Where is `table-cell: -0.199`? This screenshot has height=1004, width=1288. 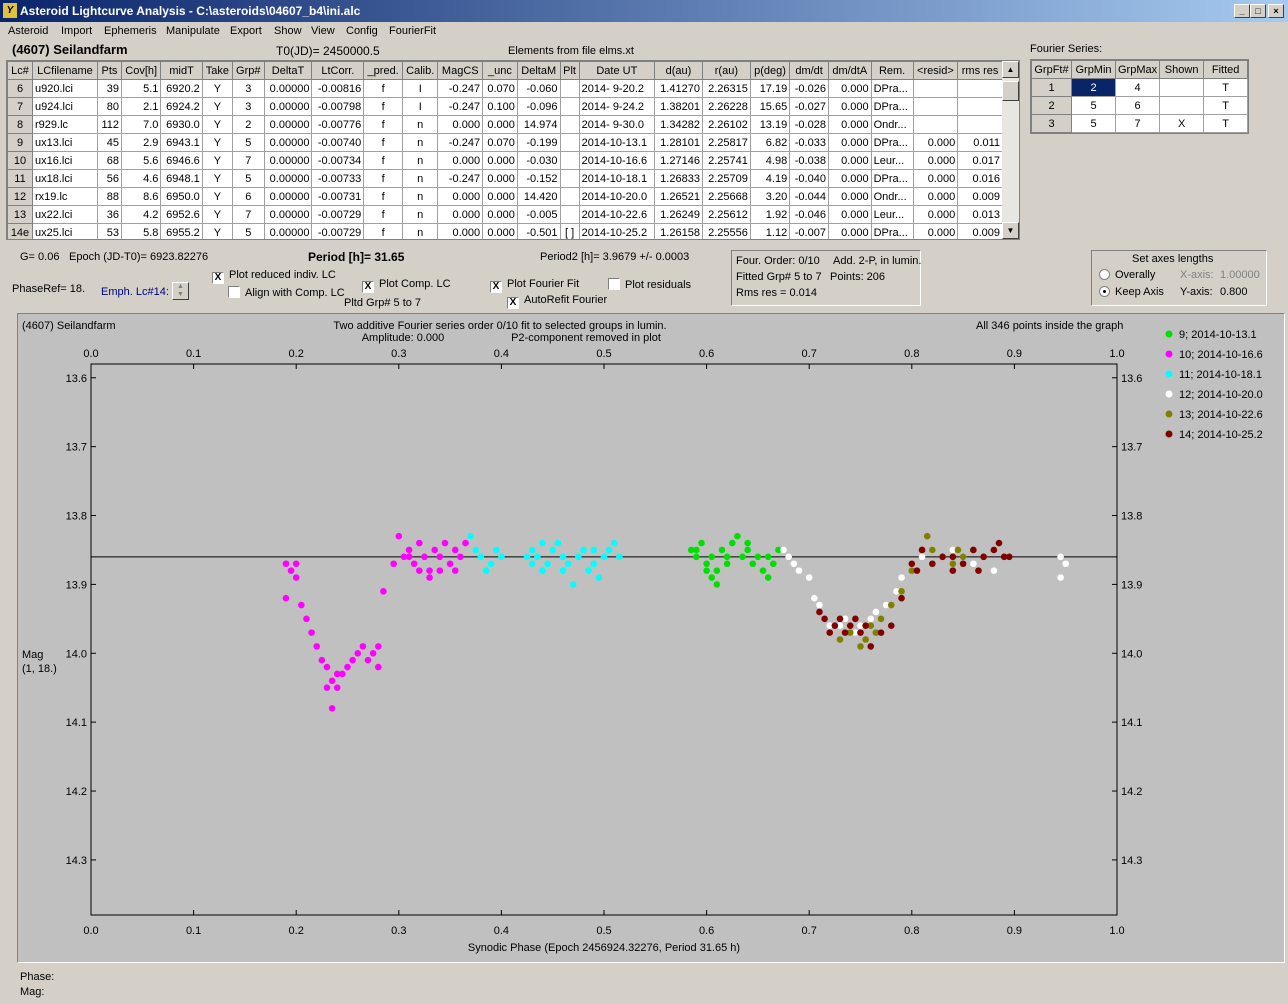 table-cell: -0.199 is located at coordinates (538, 142).